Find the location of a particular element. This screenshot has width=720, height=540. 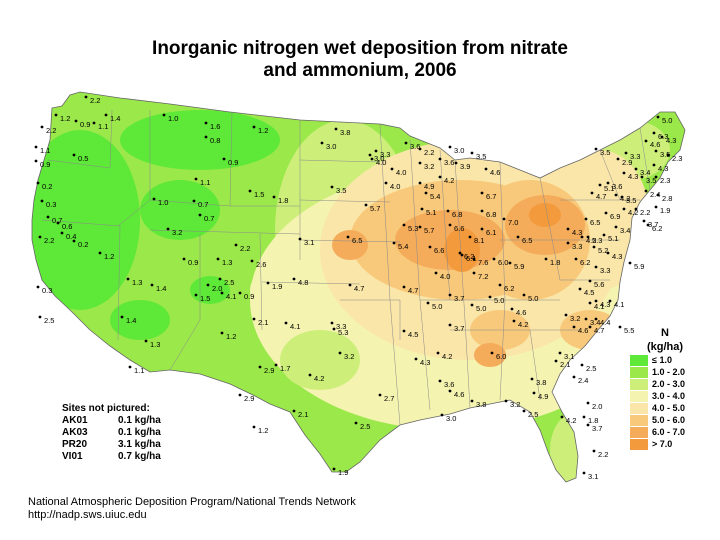

site-value: 5.6 is located at coordinates (599, 284).